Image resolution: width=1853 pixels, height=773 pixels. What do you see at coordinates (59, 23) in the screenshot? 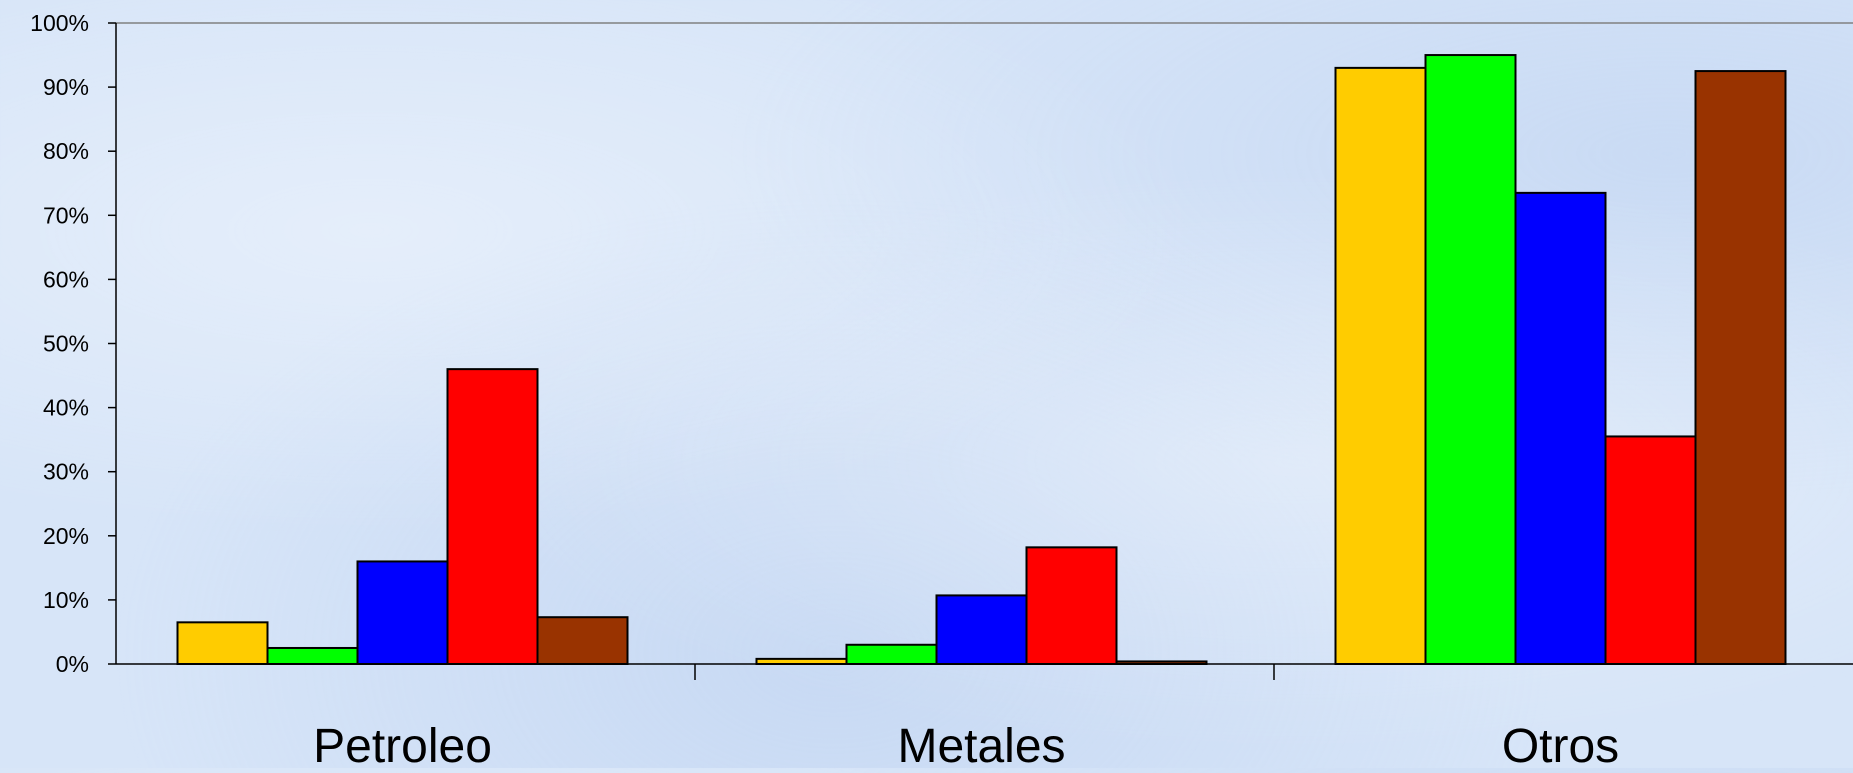
I see `y-tick-label: 100%` at bounding box center [59, 23].